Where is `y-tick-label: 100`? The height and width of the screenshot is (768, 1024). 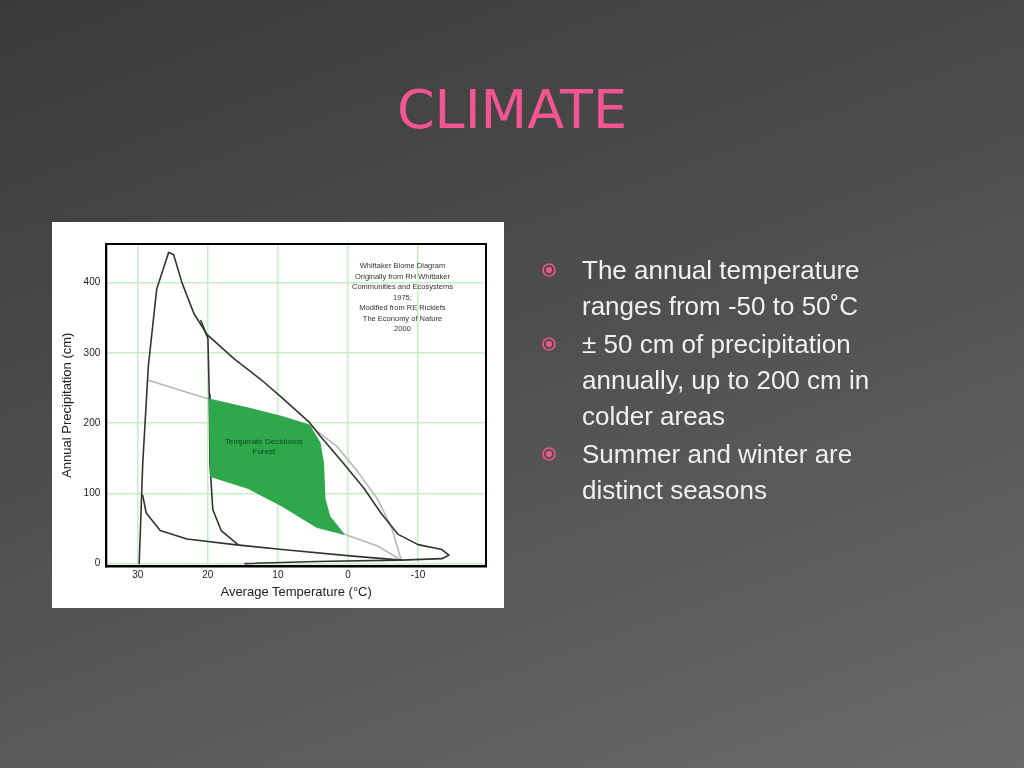 y-tick-label: 100 is located at coordinates (92, 493).